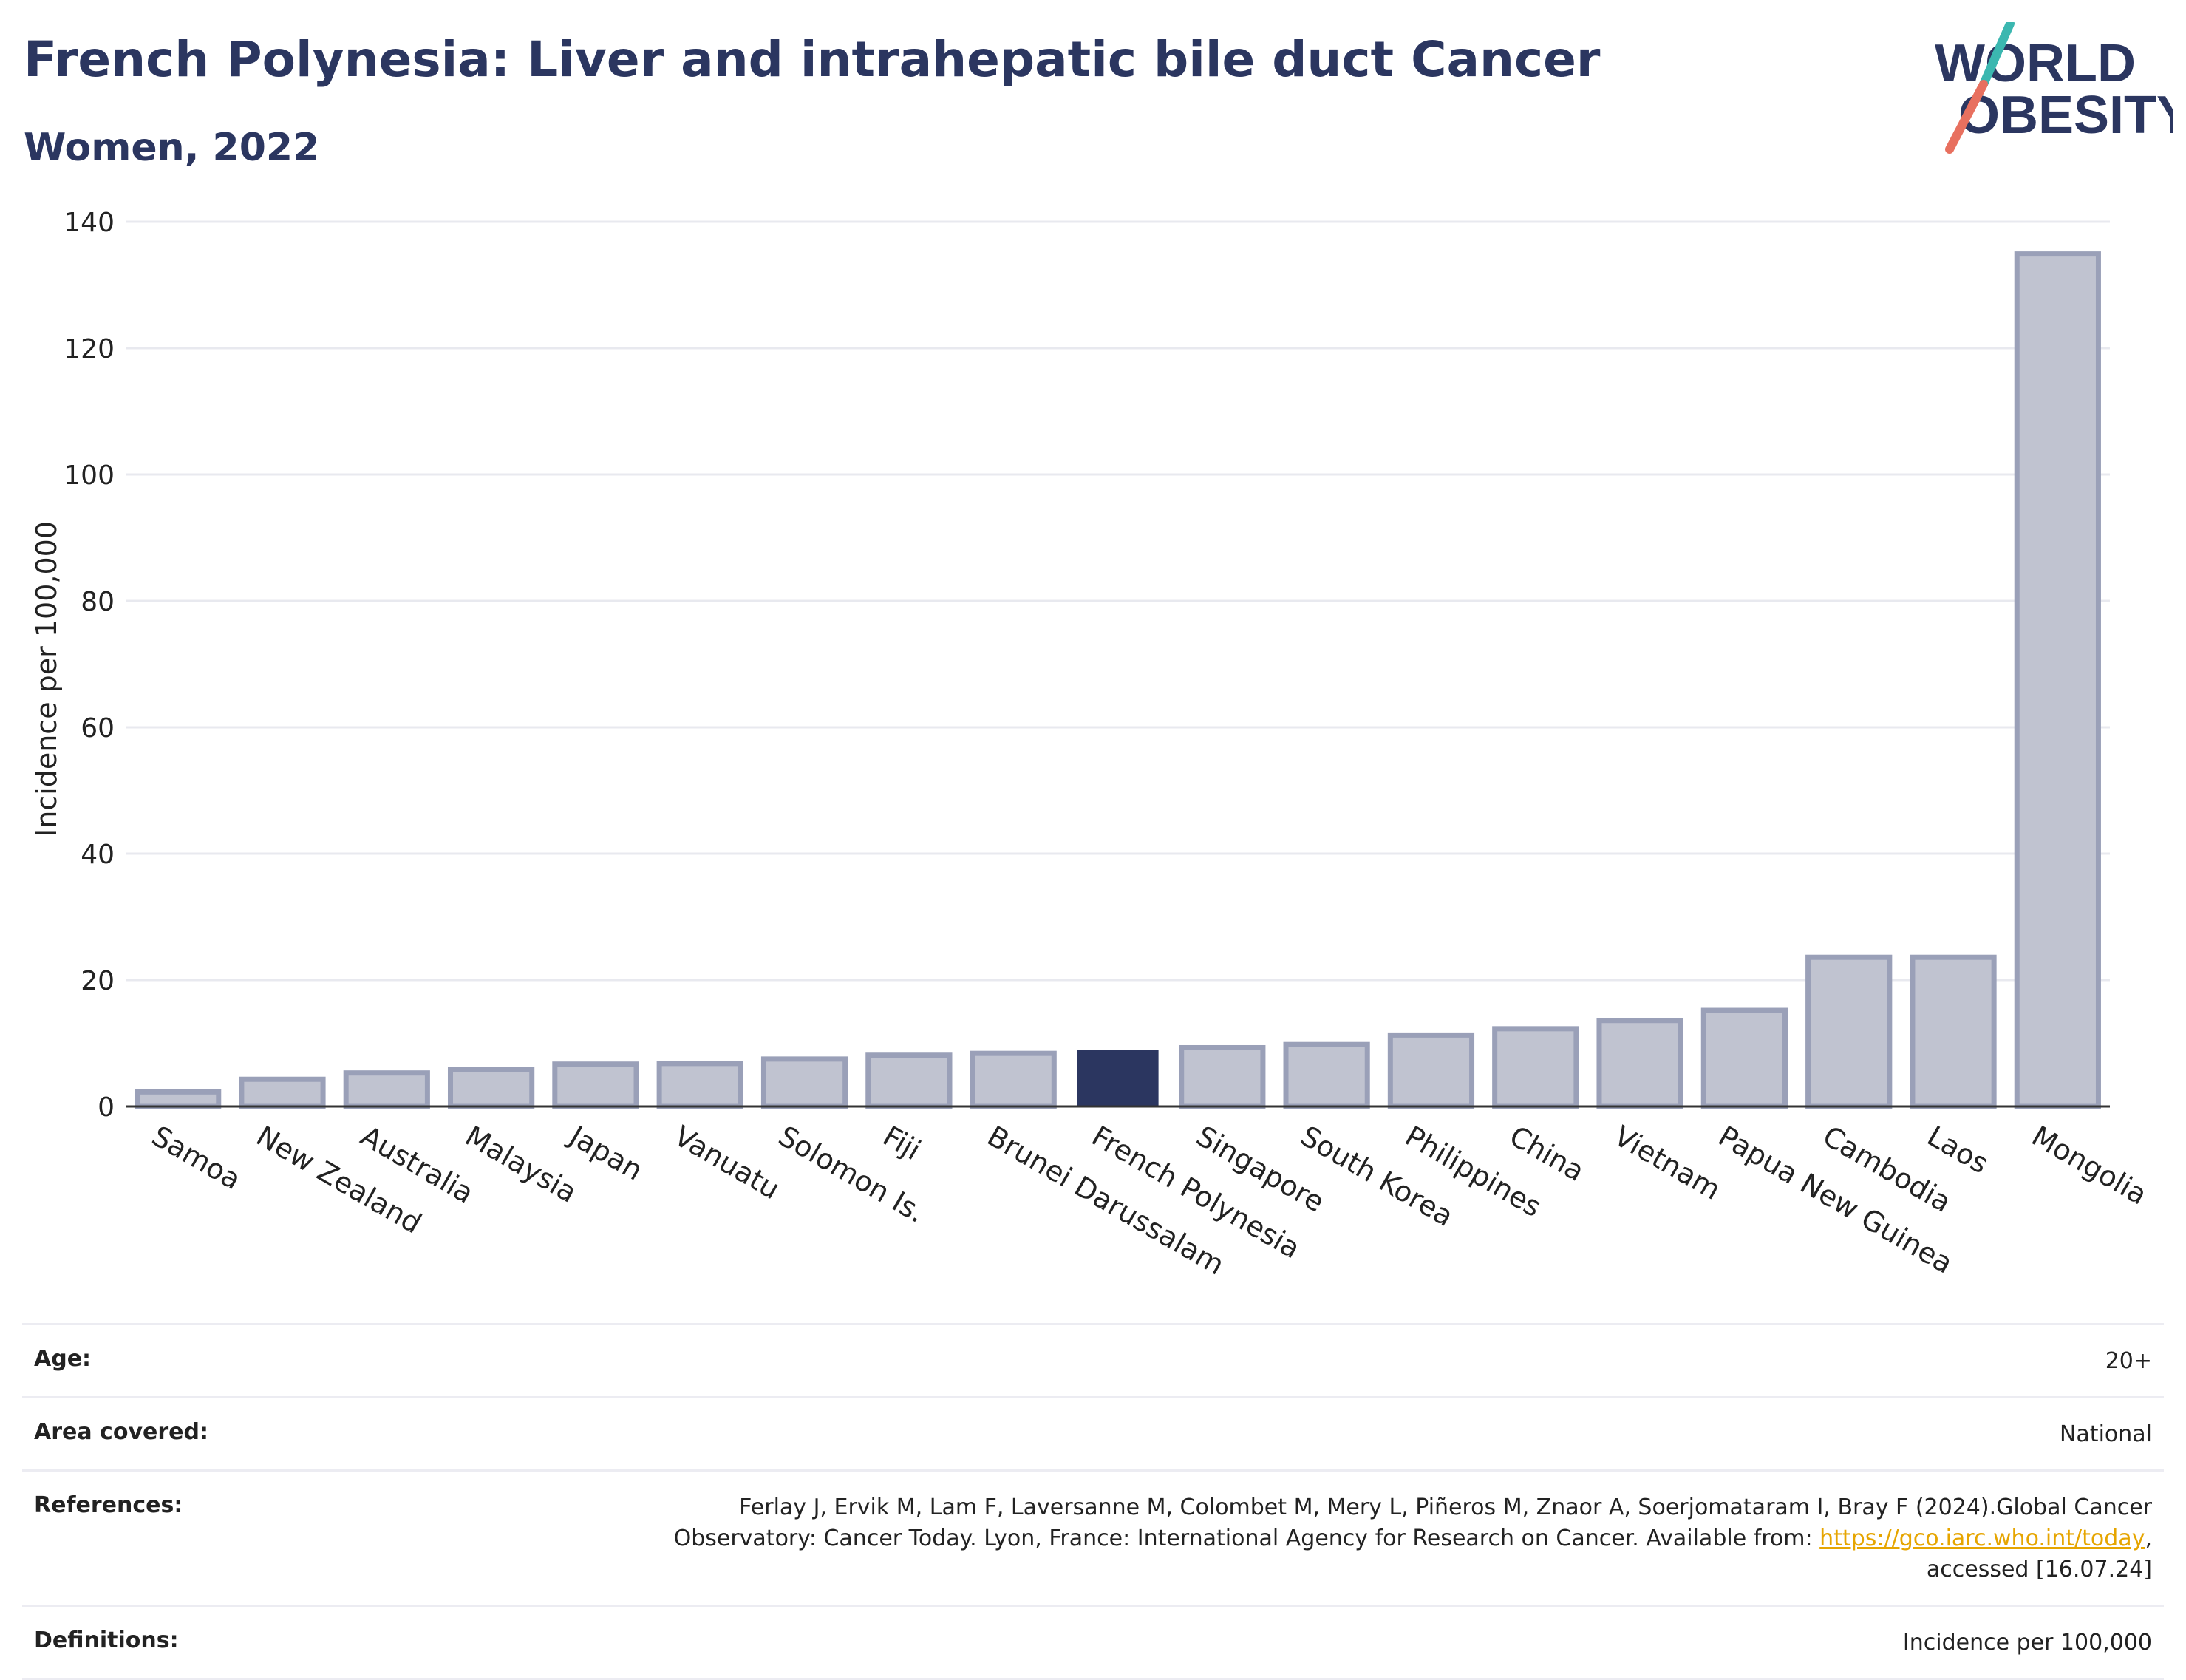  What do you see at coordinates (1639, 1063) in the screenshot?
I see `bar-vietnam` at bounding box center [1639, 1063].